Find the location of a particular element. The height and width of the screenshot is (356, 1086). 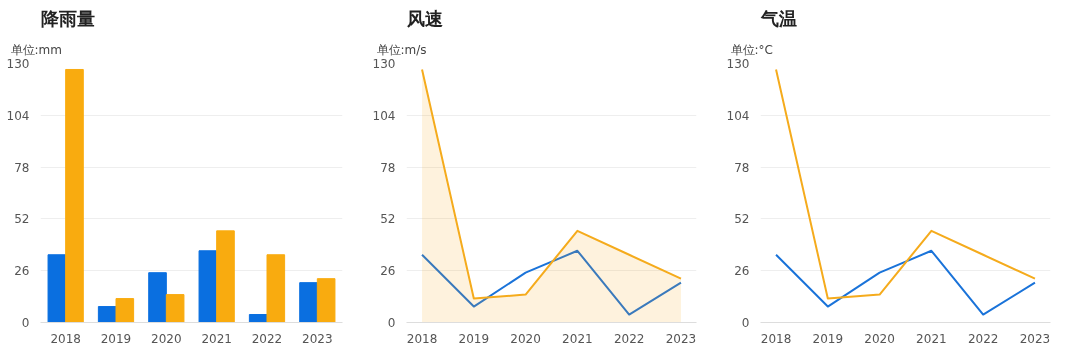

y-axis-title: 单位:m/s is located at coordinates (401, 49).